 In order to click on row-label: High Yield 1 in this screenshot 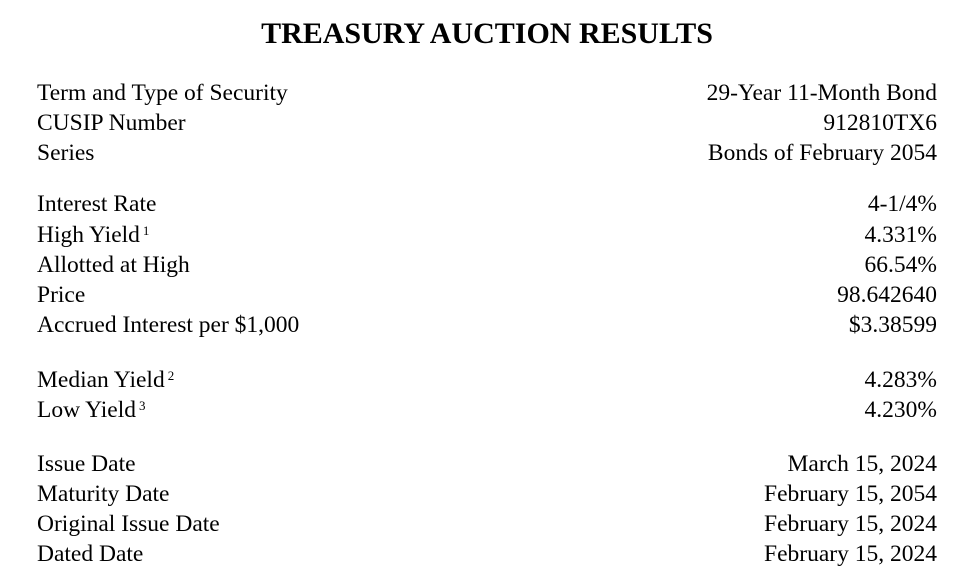, I will do `click(93, 235)`.